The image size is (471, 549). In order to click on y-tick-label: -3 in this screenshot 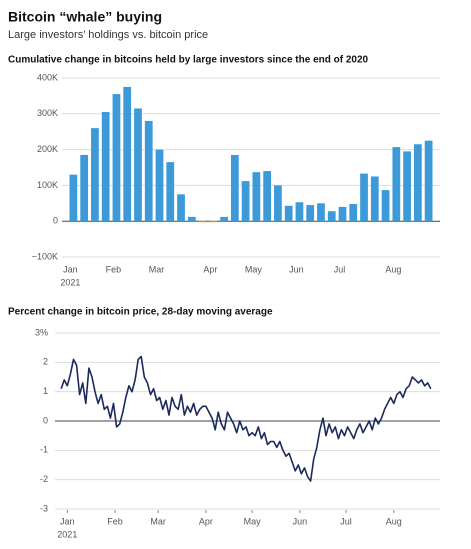, I will do `click(44, 508)`.